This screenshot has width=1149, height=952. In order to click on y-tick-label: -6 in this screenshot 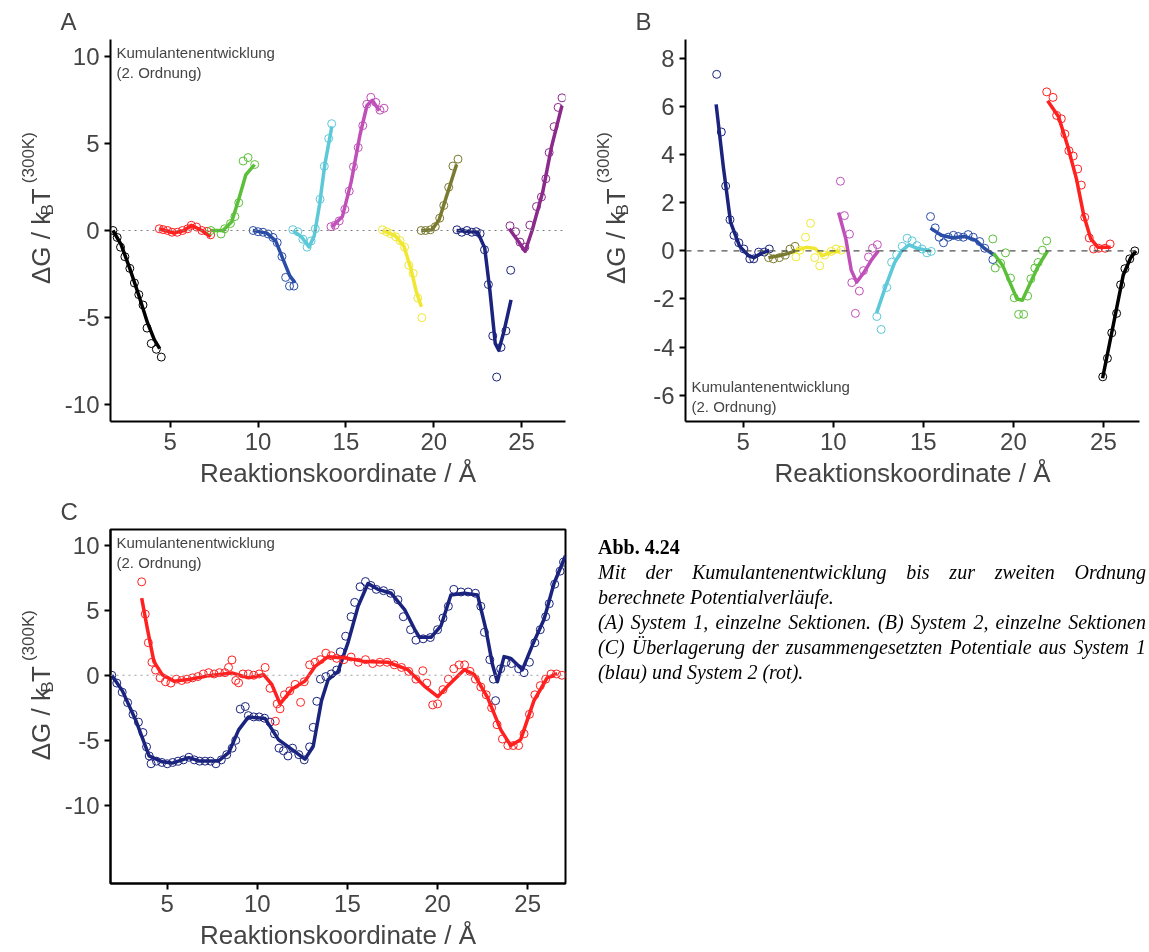, I will do `click(664, 395)`.